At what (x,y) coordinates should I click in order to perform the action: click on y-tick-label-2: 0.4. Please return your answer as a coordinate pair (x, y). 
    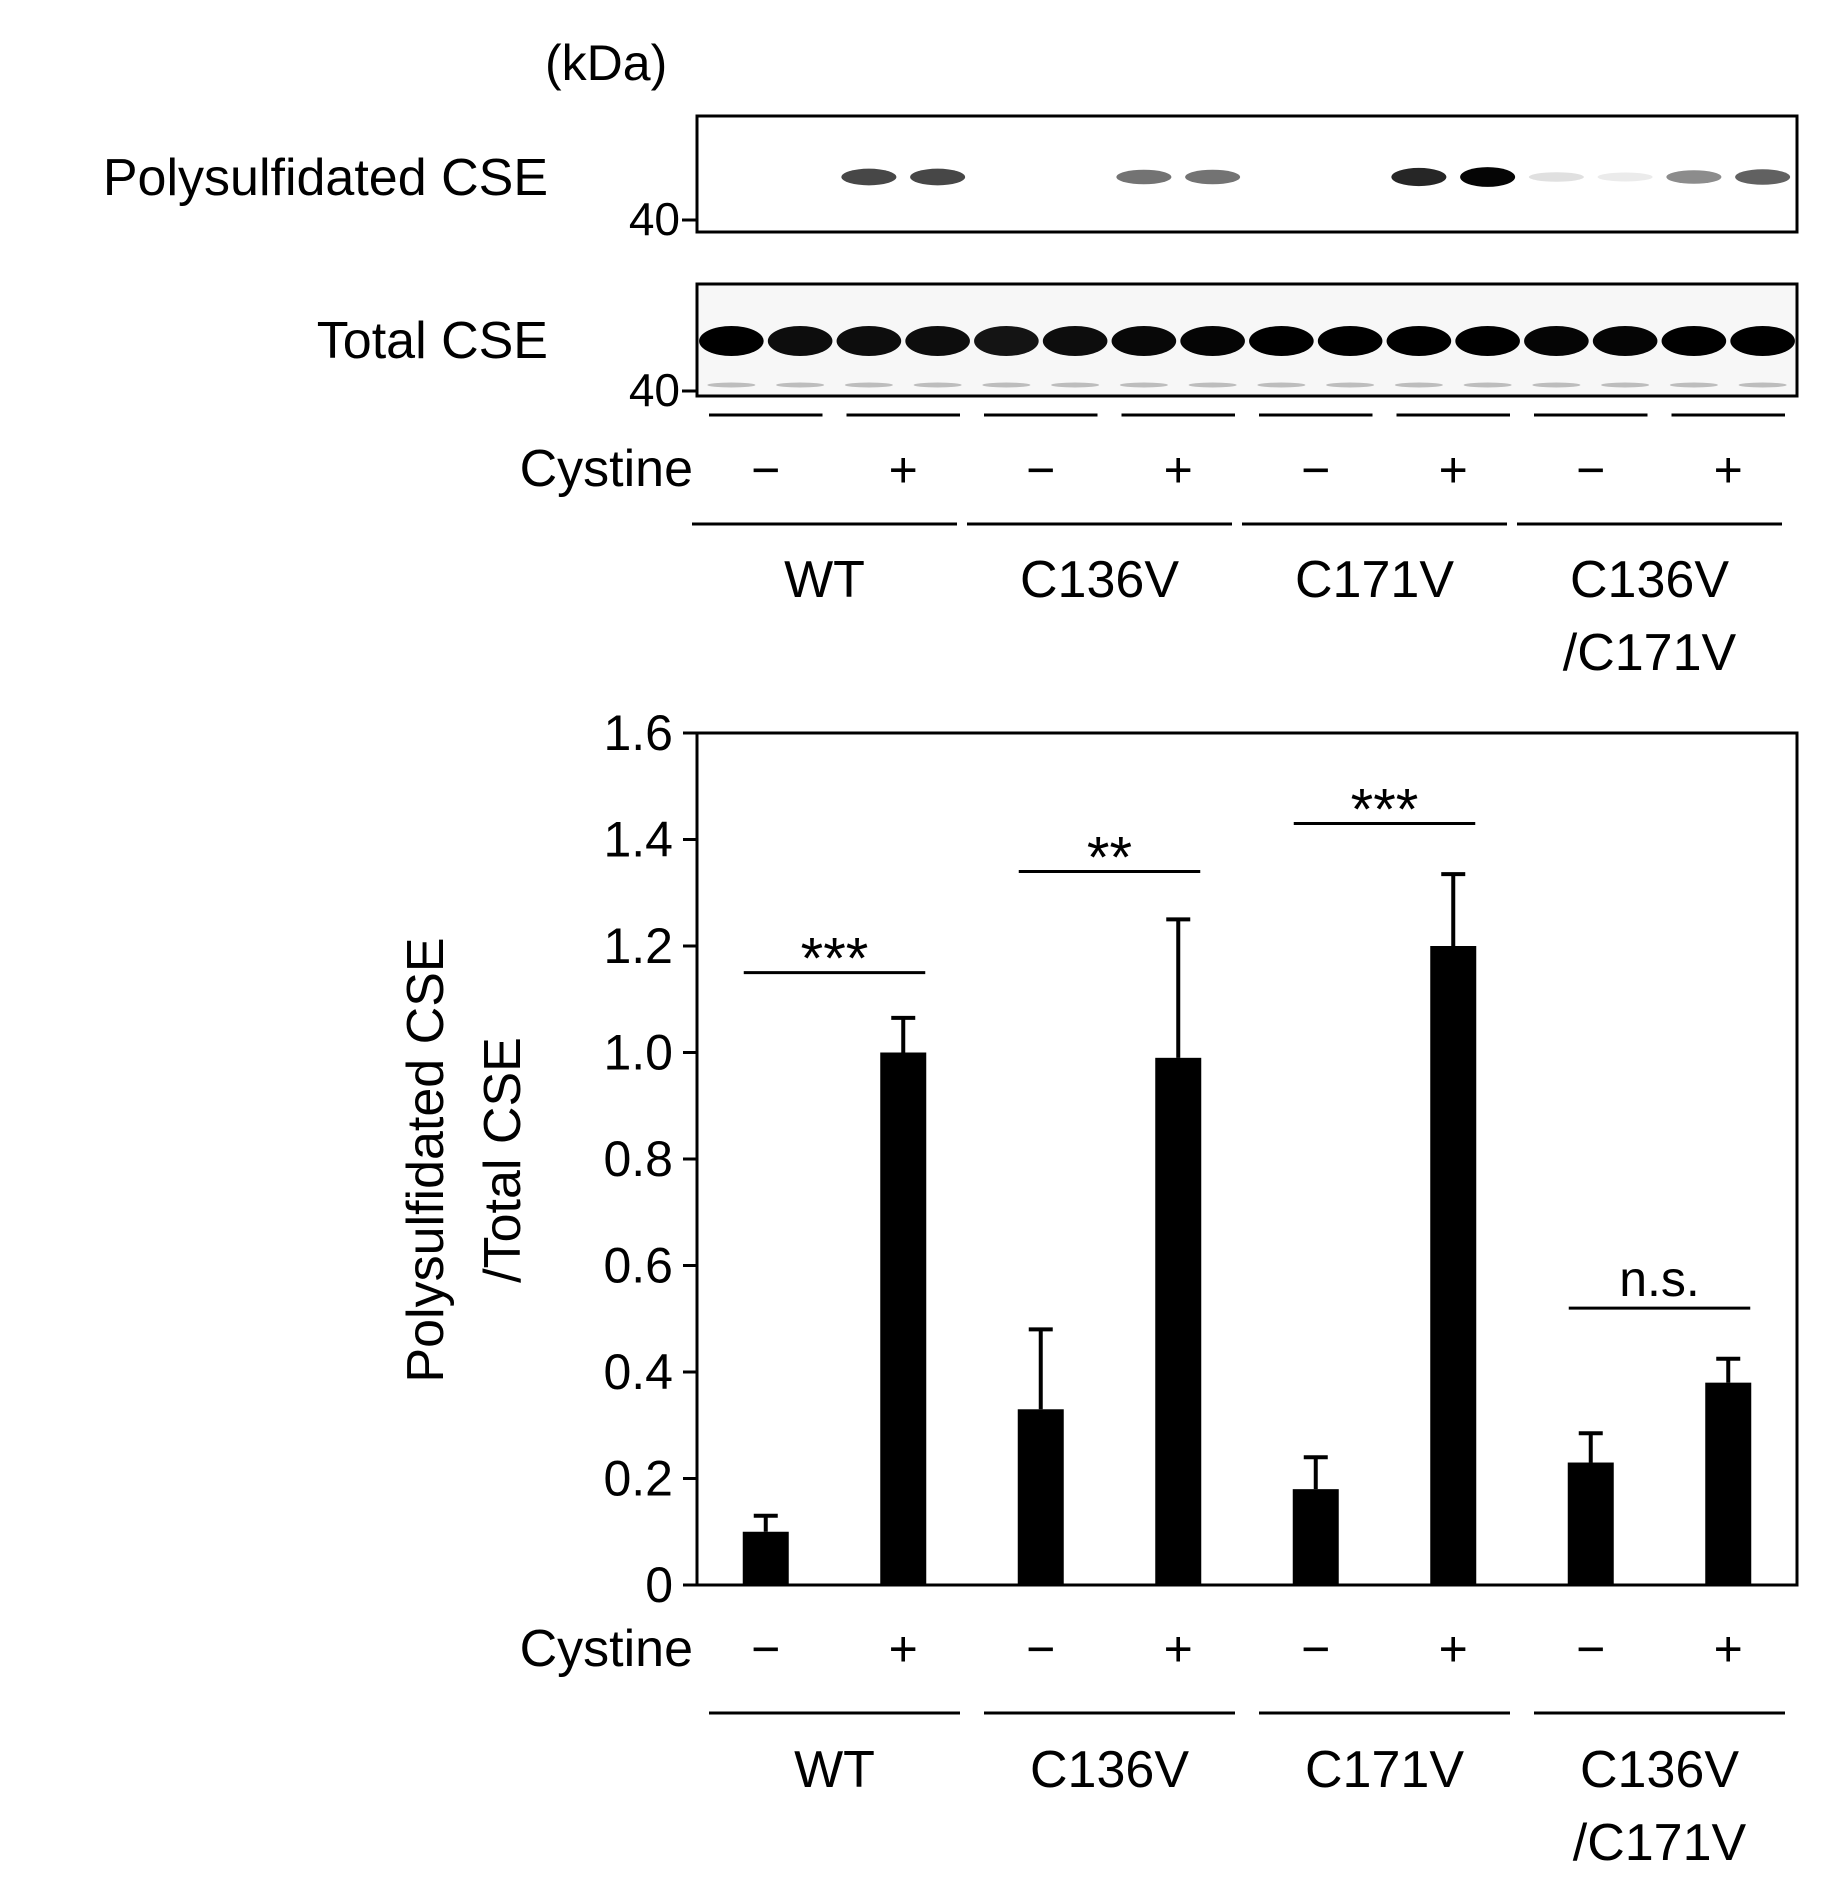
    Looking at the image, I should click on (638, 1372).